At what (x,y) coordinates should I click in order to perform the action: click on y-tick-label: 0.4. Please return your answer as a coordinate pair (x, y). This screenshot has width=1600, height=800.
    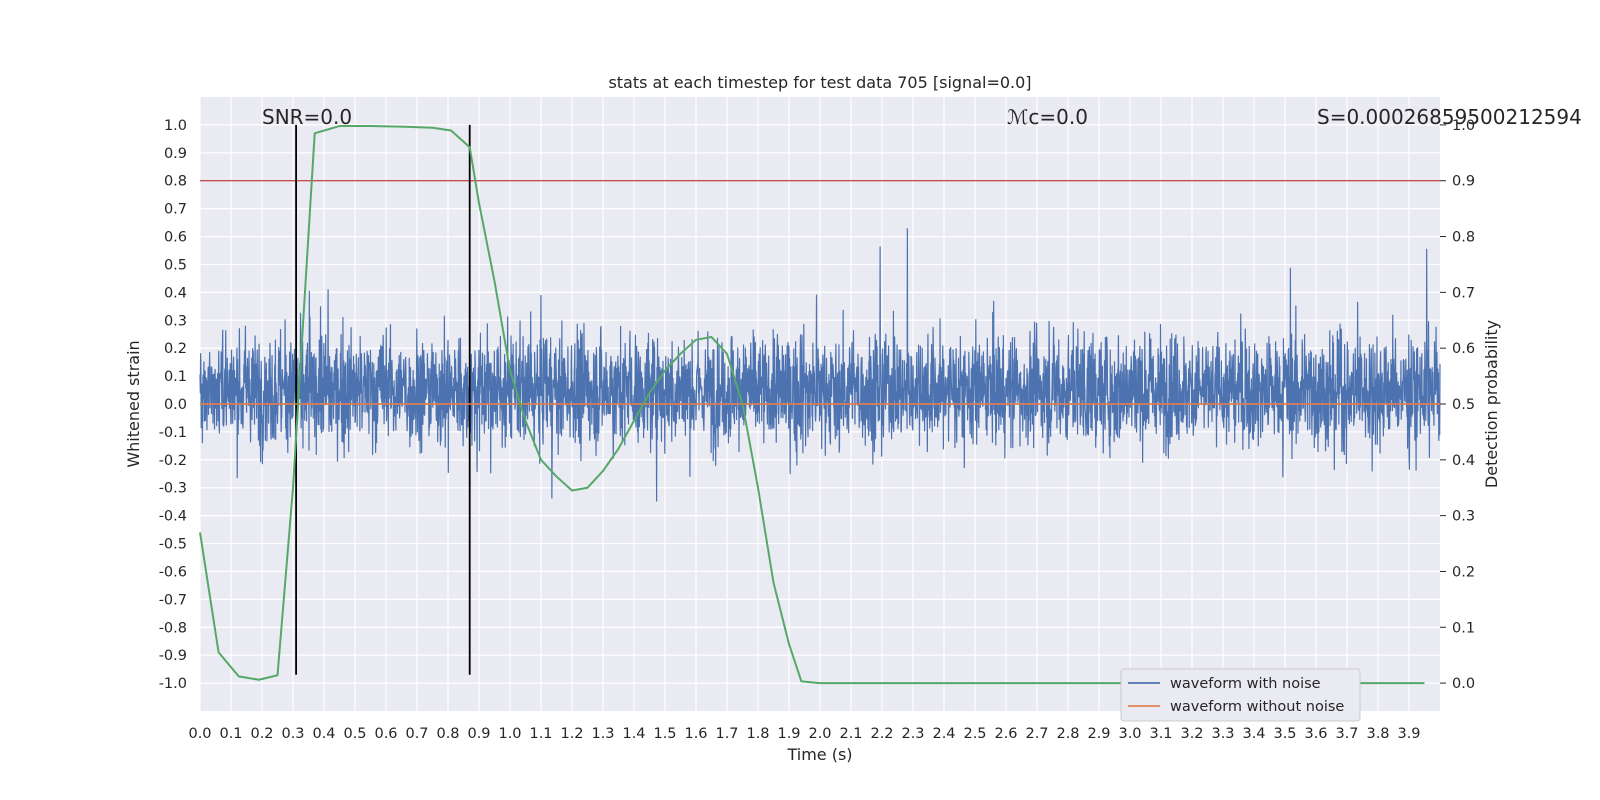
    Looking at the image, I should click on (175, 293).